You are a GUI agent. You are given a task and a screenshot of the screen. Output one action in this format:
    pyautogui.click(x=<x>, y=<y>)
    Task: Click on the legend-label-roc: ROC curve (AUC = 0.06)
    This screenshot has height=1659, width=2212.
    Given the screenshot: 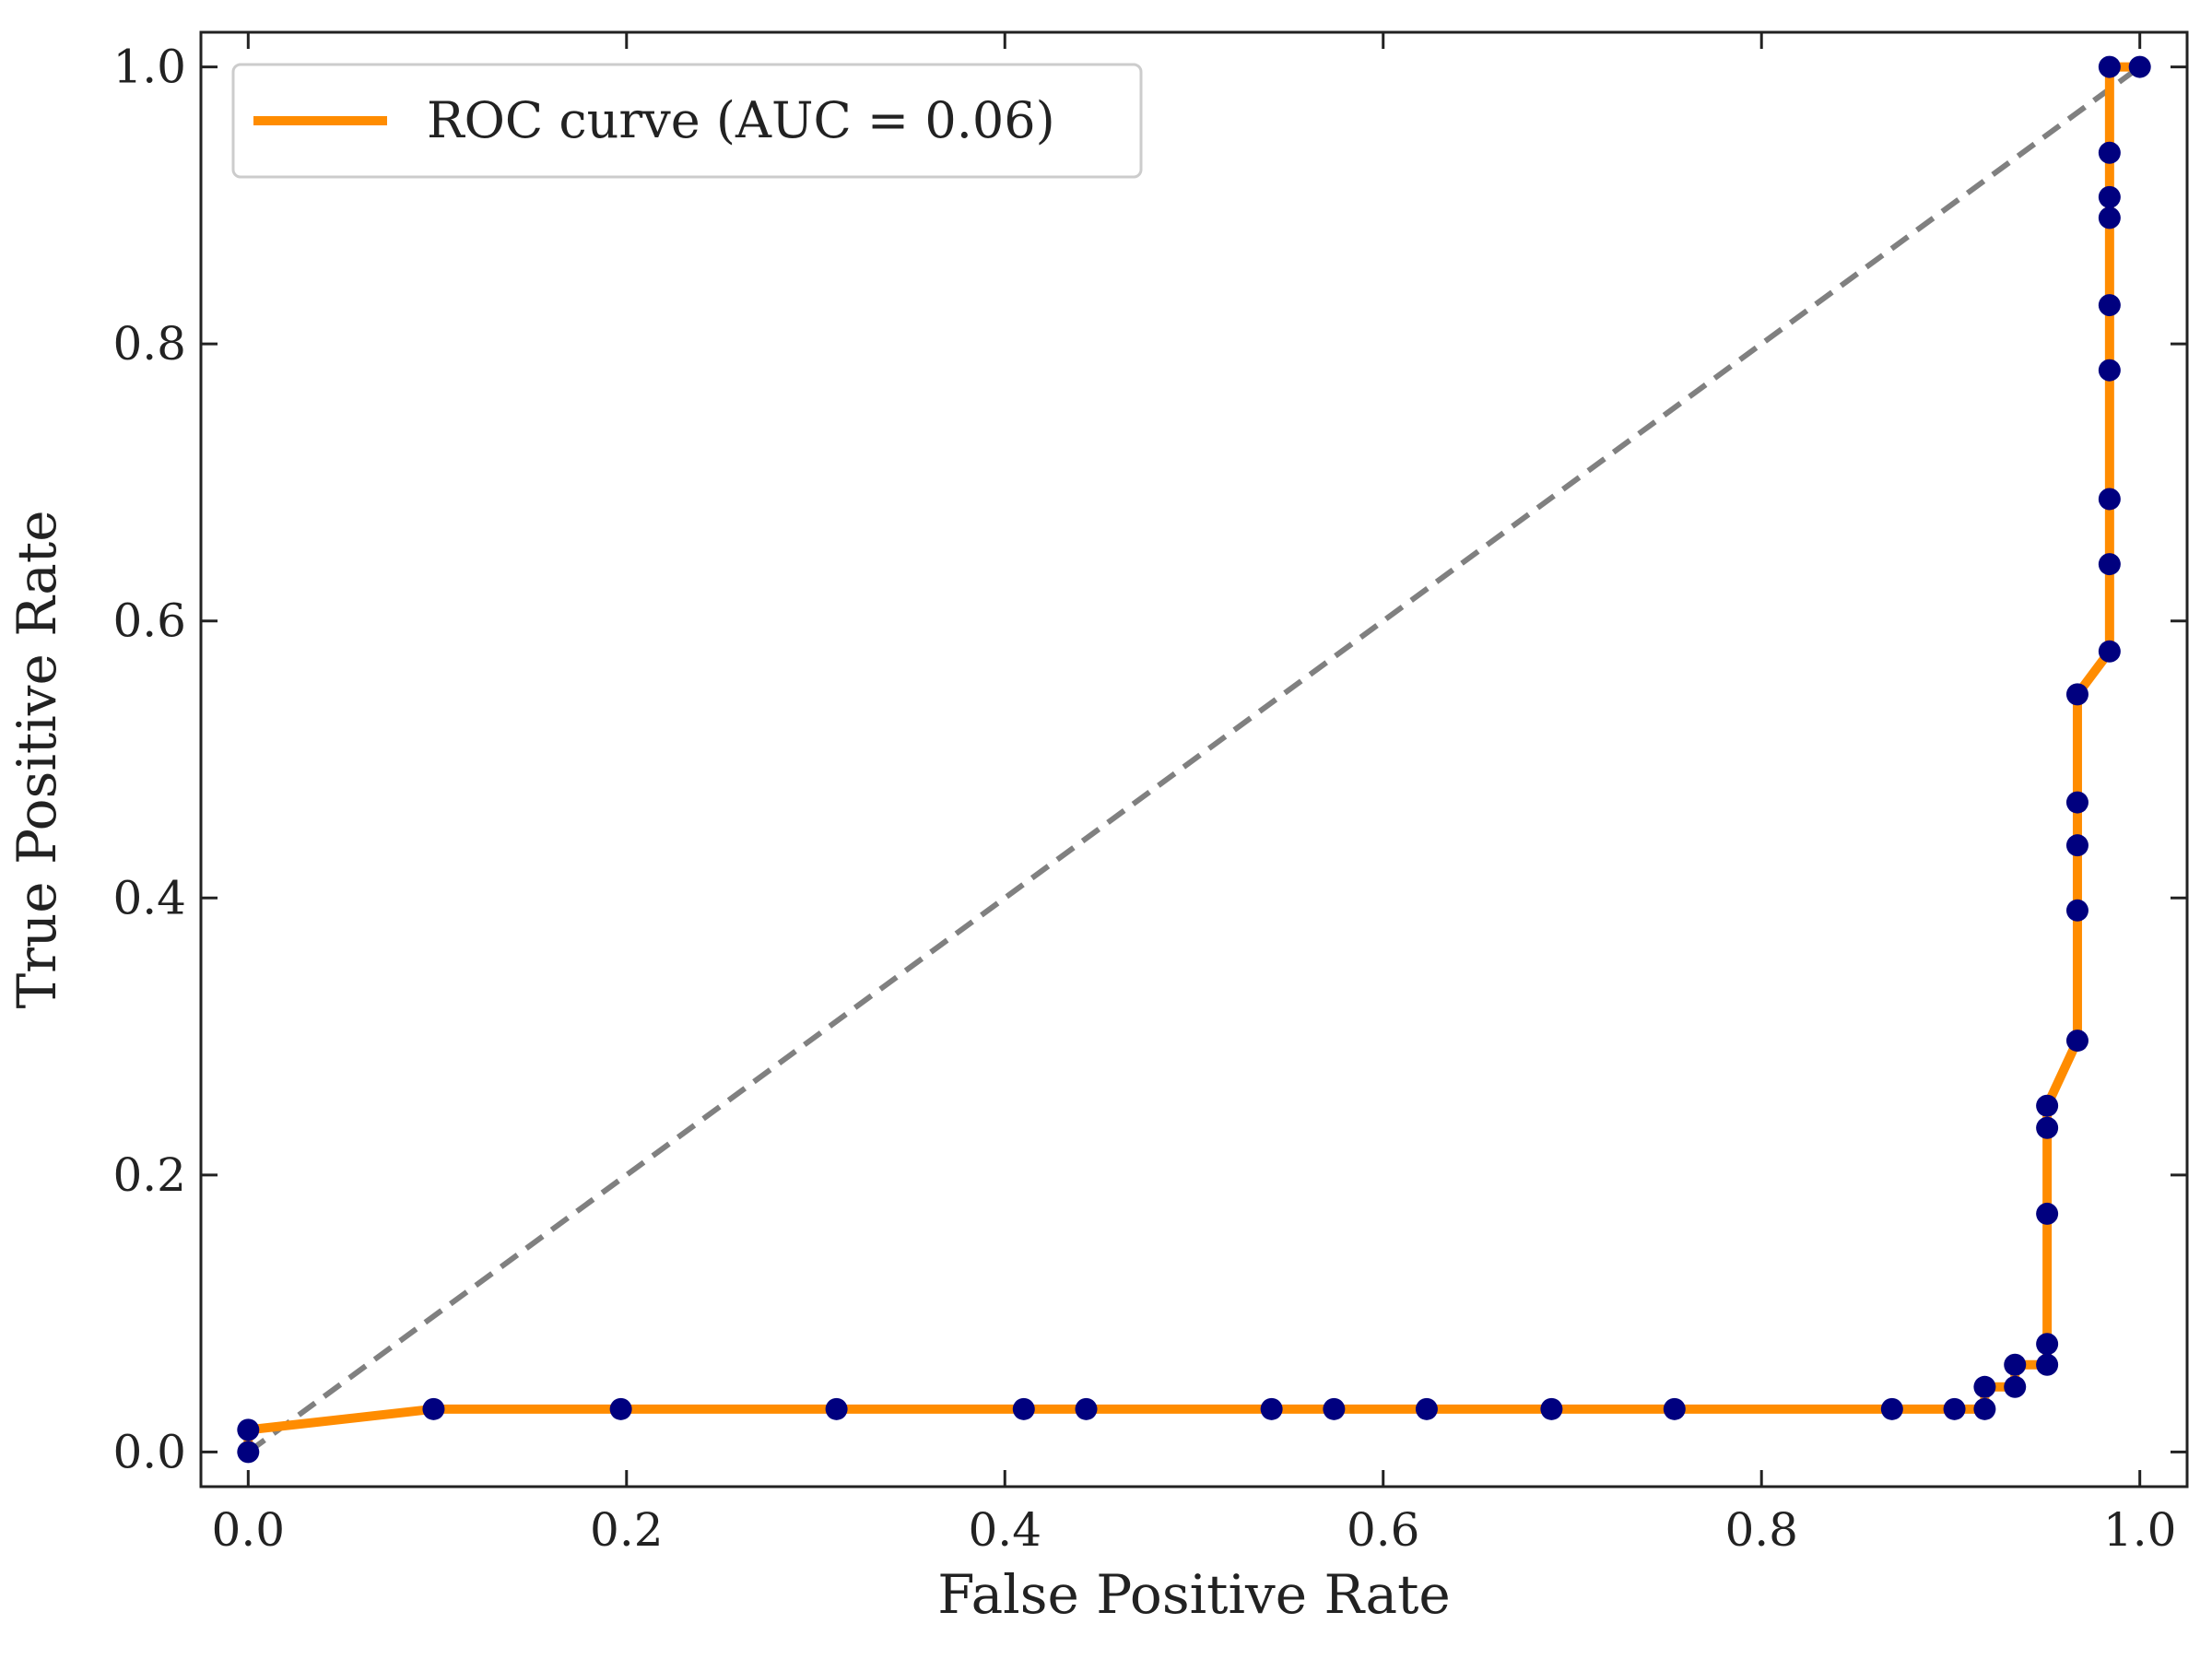 What is the action you would take?
    pyautogui.click(x=741, y=120)
    